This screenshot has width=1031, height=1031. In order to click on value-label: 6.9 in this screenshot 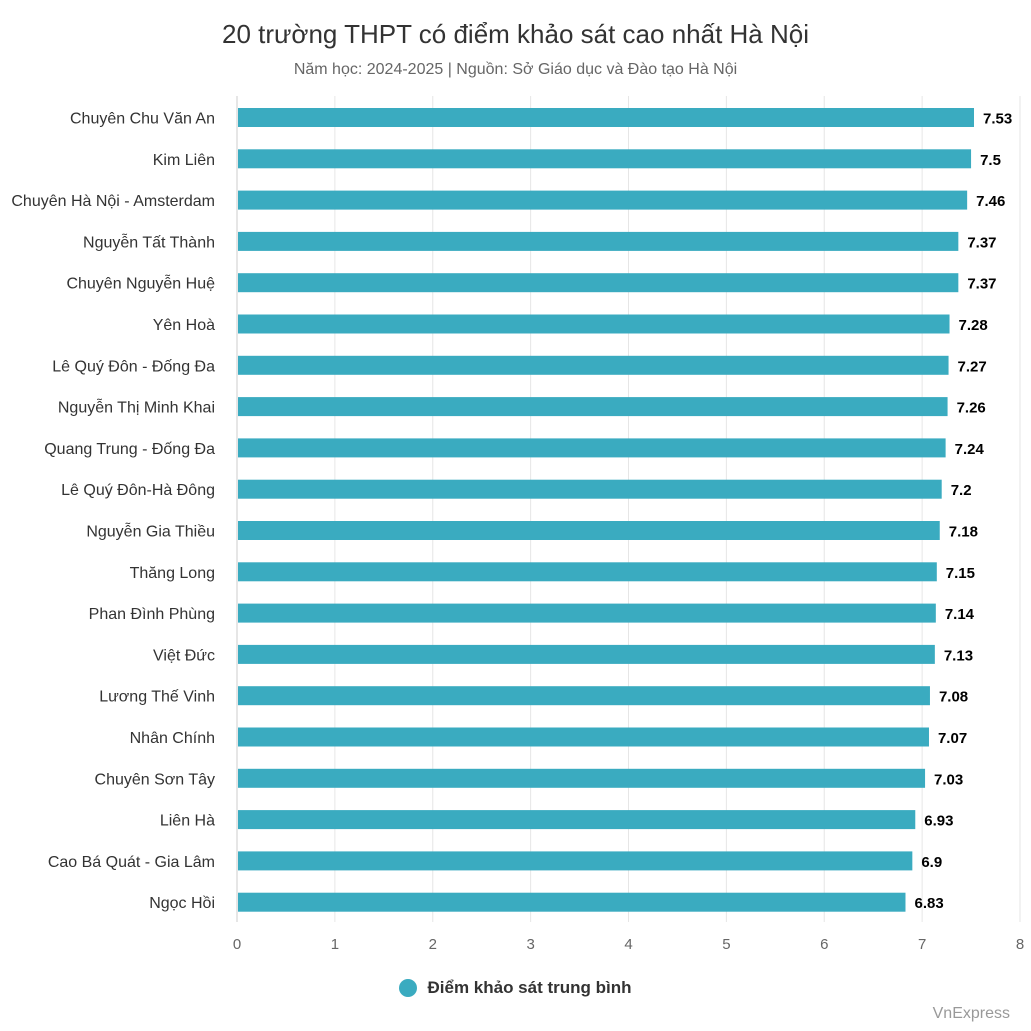, I will do `click(931, 862)`.